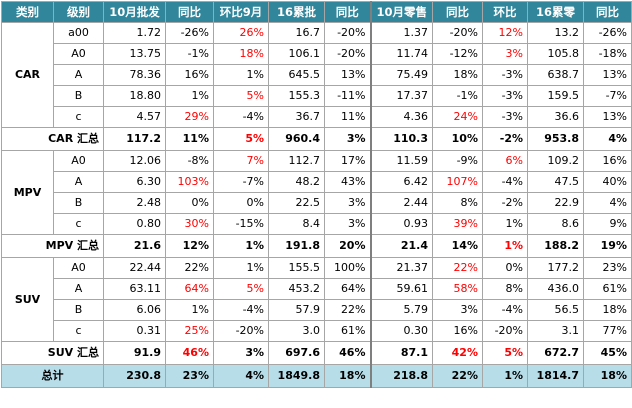  What do you see at coordinates (607, 353) in the screenshot?
I see `subtotal-cell: 45%` at bounding box center [607, 353].